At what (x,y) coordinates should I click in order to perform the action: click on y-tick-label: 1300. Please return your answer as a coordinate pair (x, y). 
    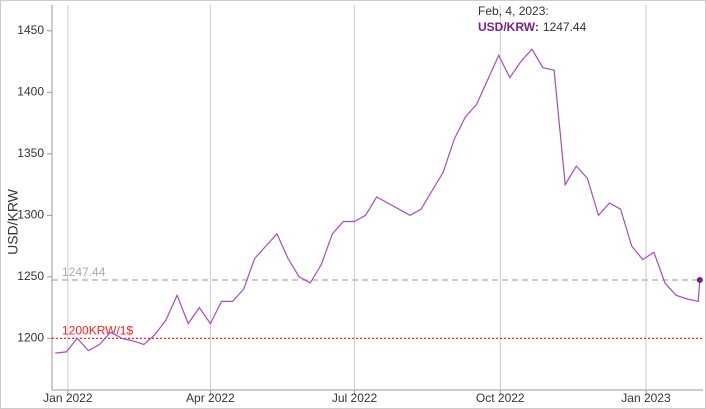
    Looking at the image, I should click on (30, 215).